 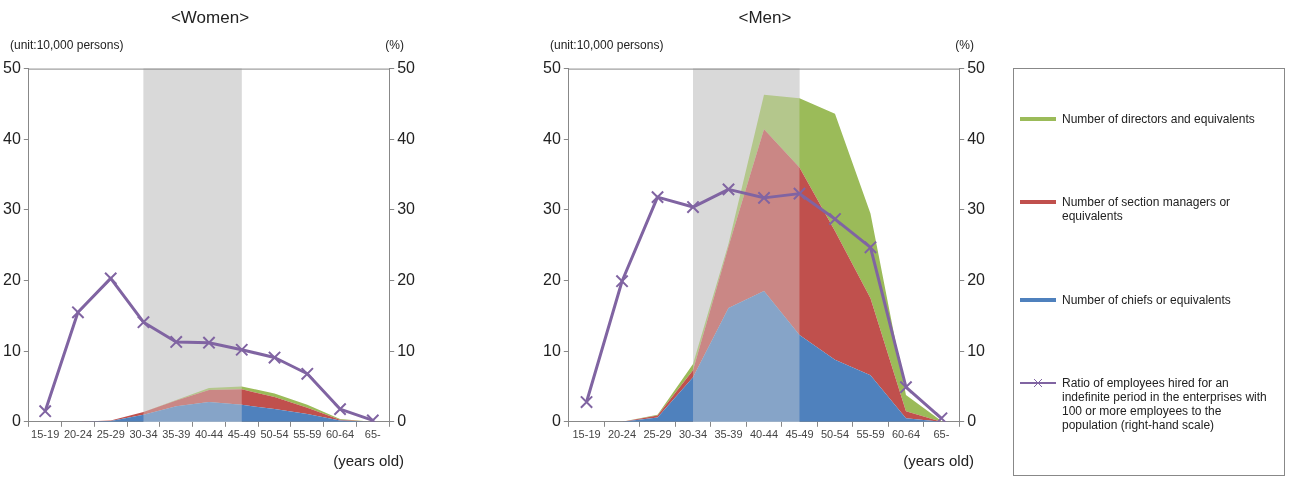 I want to click on legend-label: Ratio of employees hired for an indefinite period in the enterprises with 100 or more employees to the population (right-hand scale), so click(x=1165, y=404).